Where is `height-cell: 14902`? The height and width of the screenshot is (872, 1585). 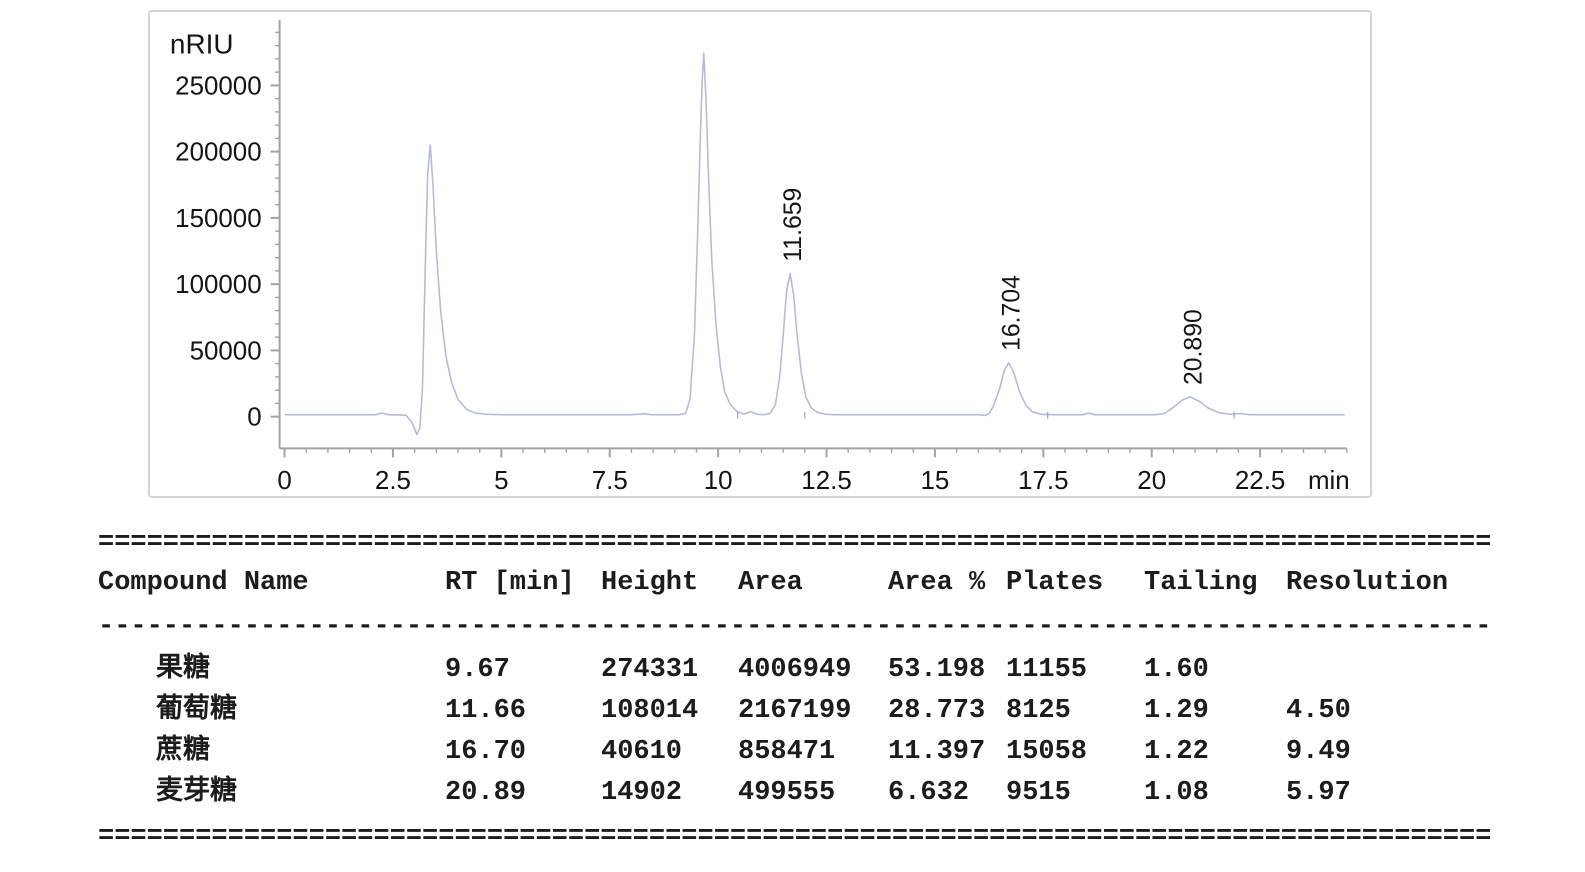
height-cell: 14902 is located at coordinates (642, 793).